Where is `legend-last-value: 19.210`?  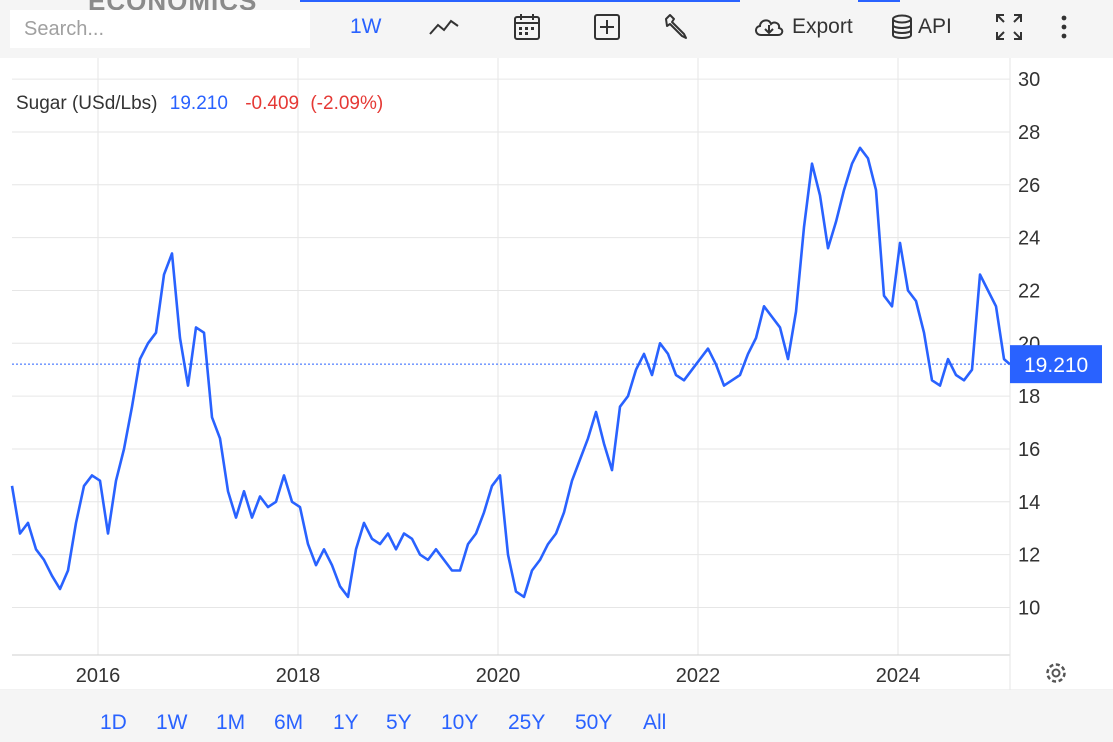 legend-last-value: 19.210 is located at coordinates (199, 103).